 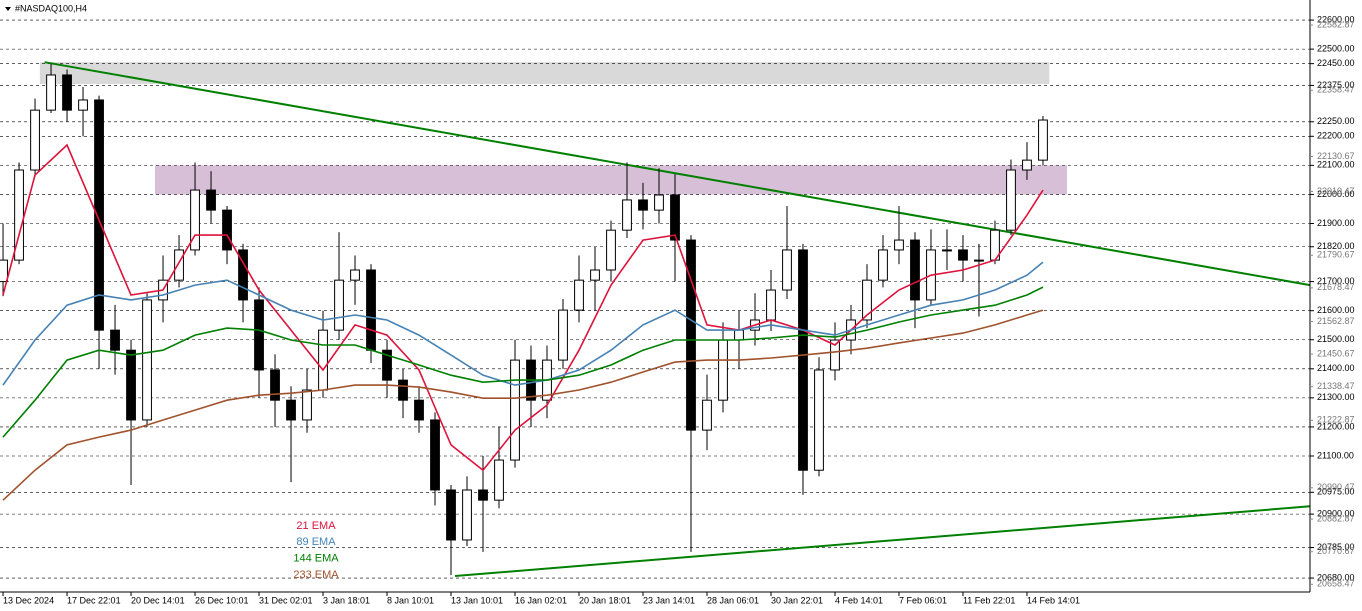 What do you see at coordinates (286, 600) in the screenshot?
I see `x-tick-label: 31 Dec 02:01` at bounding box center [286, 600].